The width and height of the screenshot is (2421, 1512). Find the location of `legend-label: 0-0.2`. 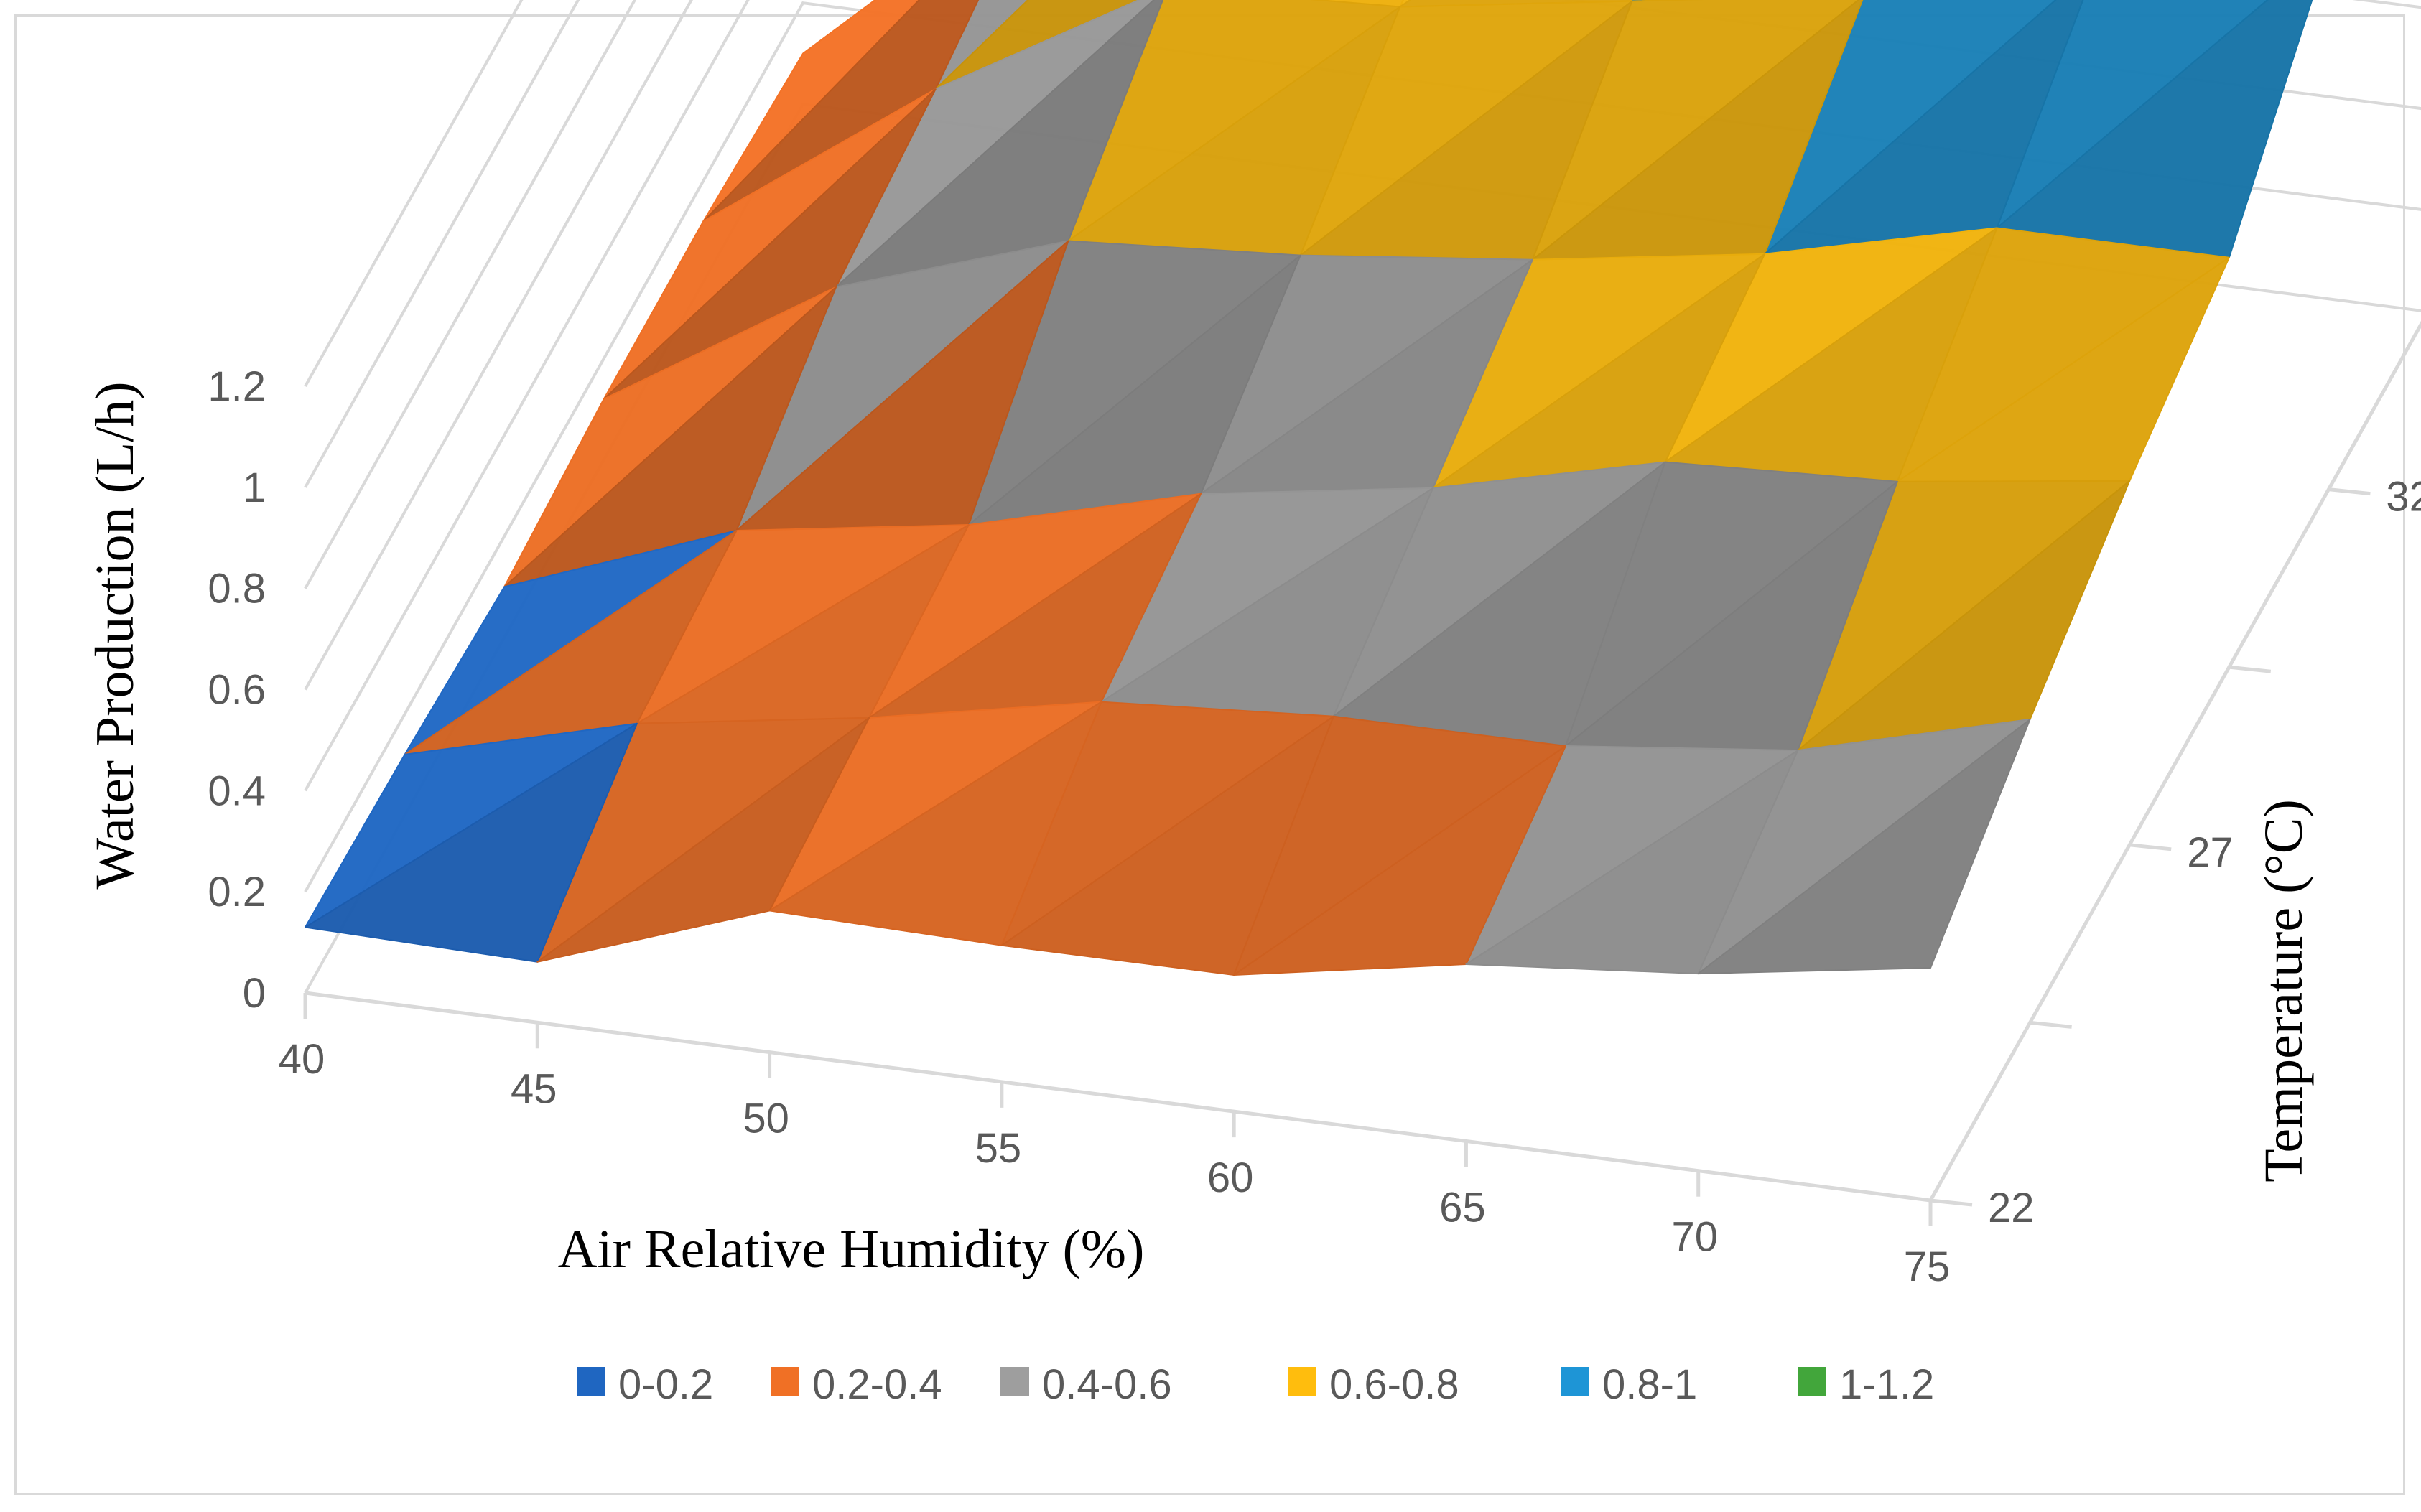

legend-label: 0-0.2 is located at coordinates (665, 1384).